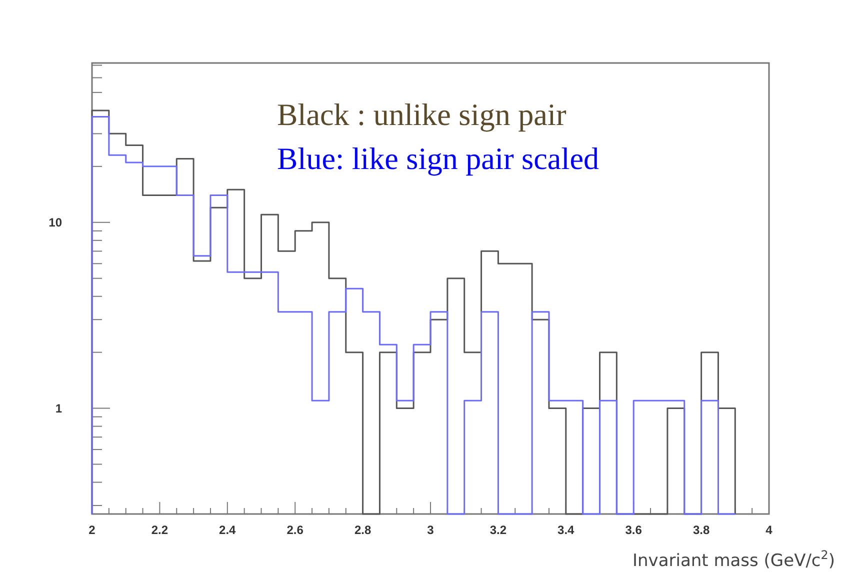 This screenshot has height=575, width=843. I want to click on x-tick-label: 3.6, so click(633, 530).